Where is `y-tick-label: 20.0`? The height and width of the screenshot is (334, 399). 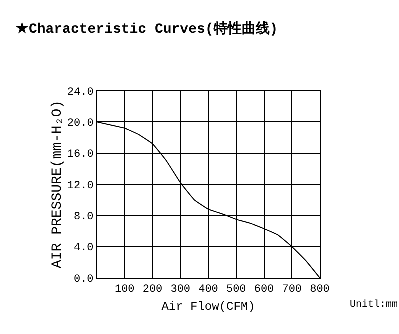 y-tick-label: 20.0 is located at coordinates (80, 124).